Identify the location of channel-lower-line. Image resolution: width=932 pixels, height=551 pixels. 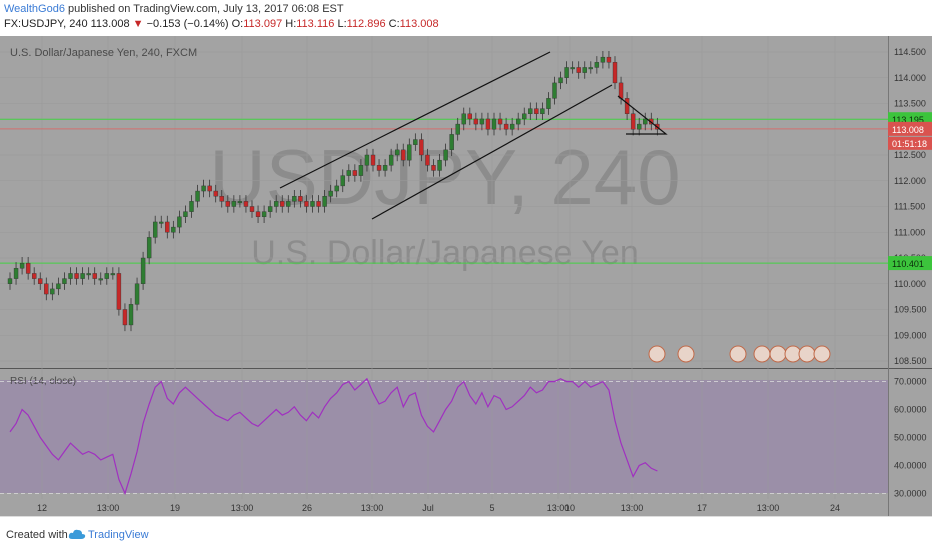
(492, 152).